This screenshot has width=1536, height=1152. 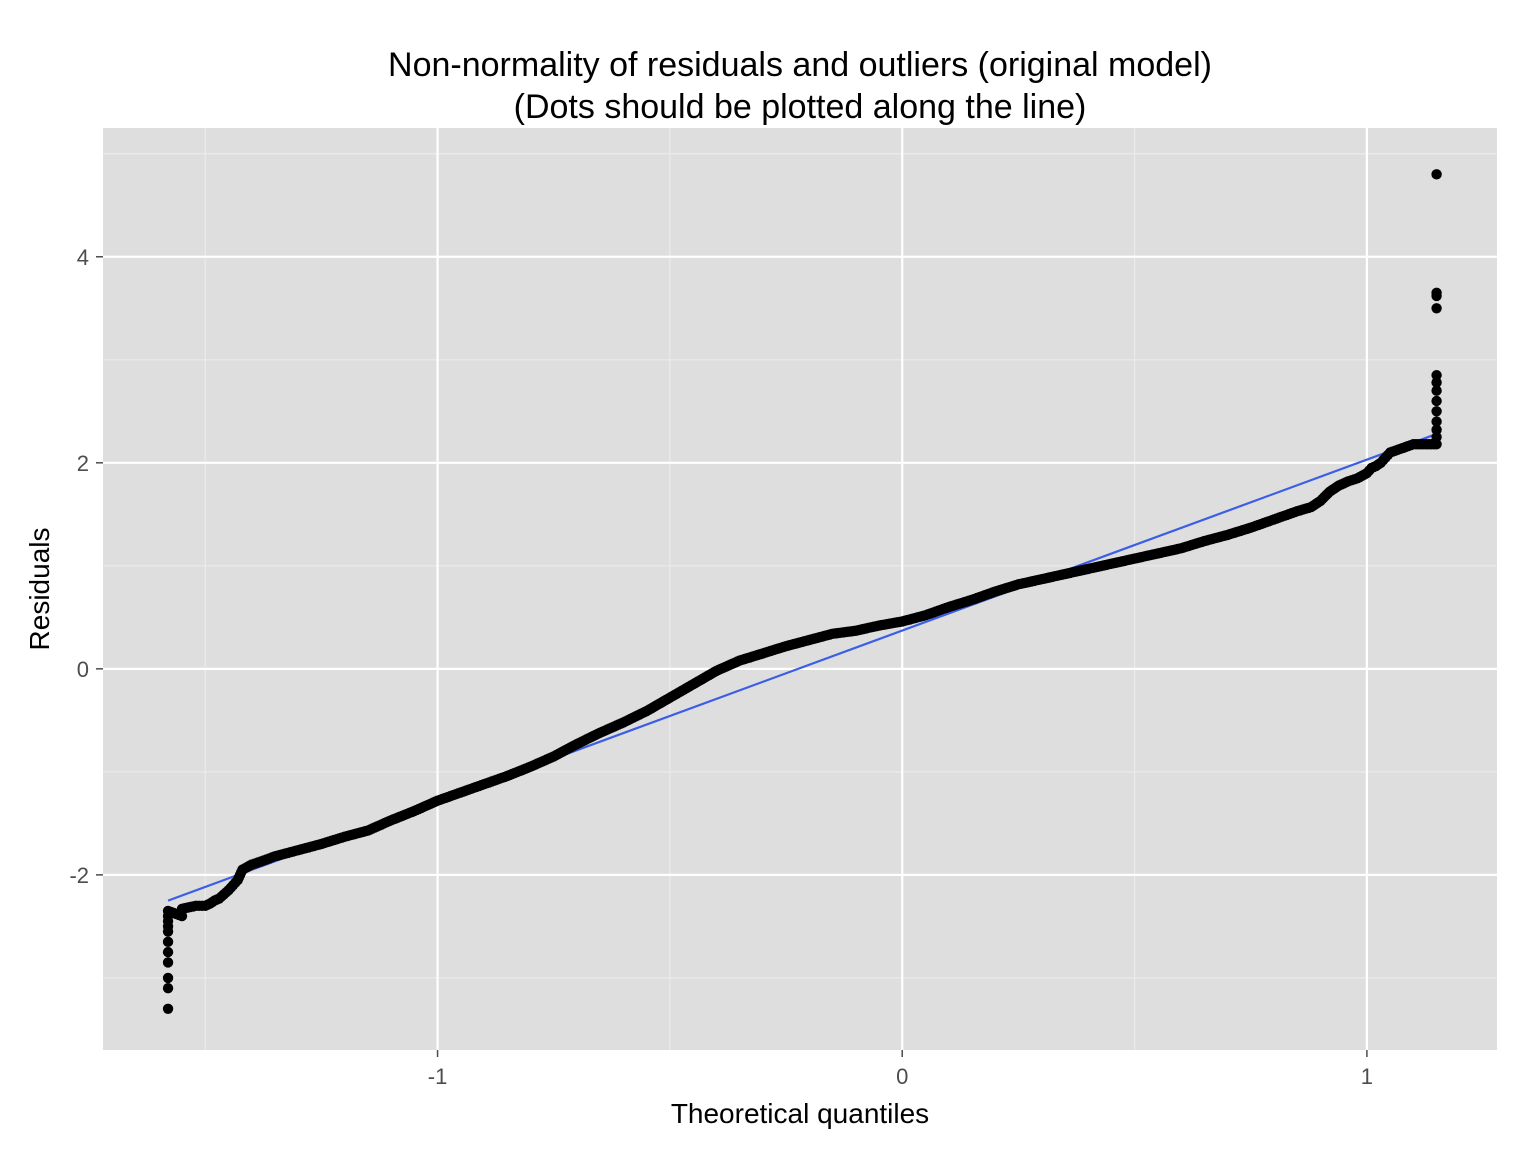 I want to click on y-tick-label: -2, so click(x=79, y=875).